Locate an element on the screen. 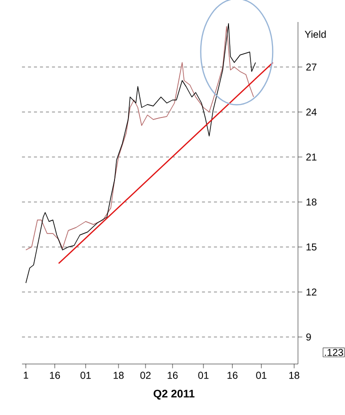 The height and width of the screenshot is (415, 345). y-axis-title: Yield is located at coordinates (315, 34).